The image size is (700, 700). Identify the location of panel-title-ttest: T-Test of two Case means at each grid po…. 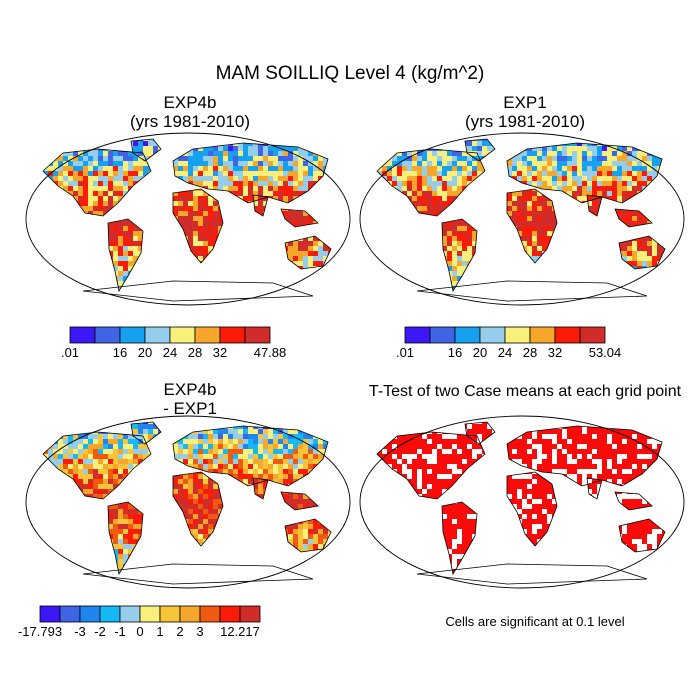
(525, 391).